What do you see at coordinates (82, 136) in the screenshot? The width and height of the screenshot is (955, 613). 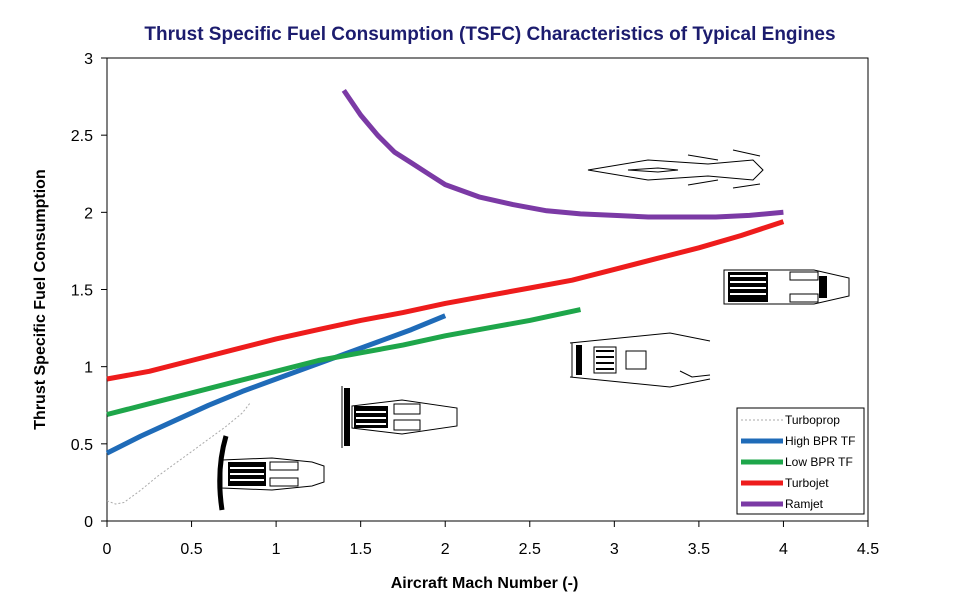 I see `y-tick-label: 2.5` at bounding box center [82, 136].